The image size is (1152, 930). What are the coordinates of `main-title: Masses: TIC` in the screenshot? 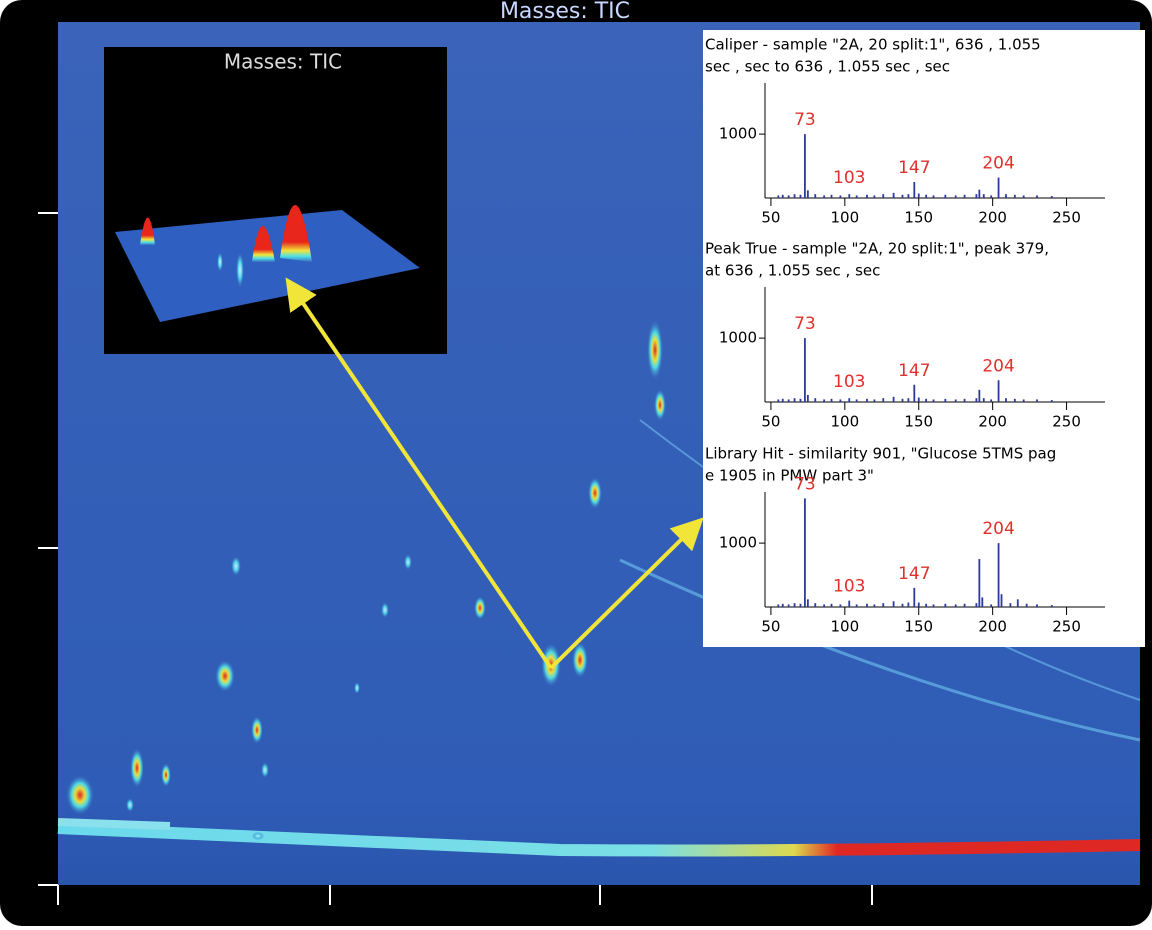 It's located at (565, 12).